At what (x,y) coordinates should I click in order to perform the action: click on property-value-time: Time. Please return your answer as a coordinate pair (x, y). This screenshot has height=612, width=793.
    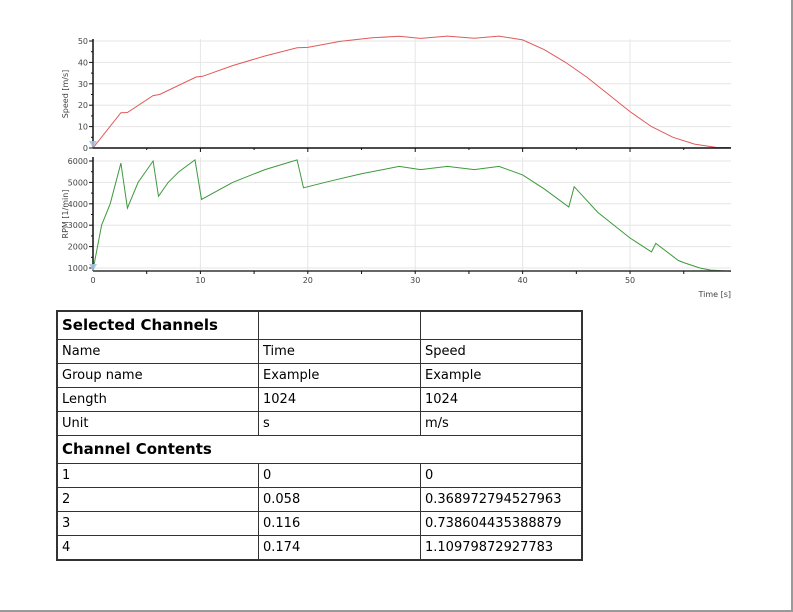
    Looking at the image, I should click on (339, 351).